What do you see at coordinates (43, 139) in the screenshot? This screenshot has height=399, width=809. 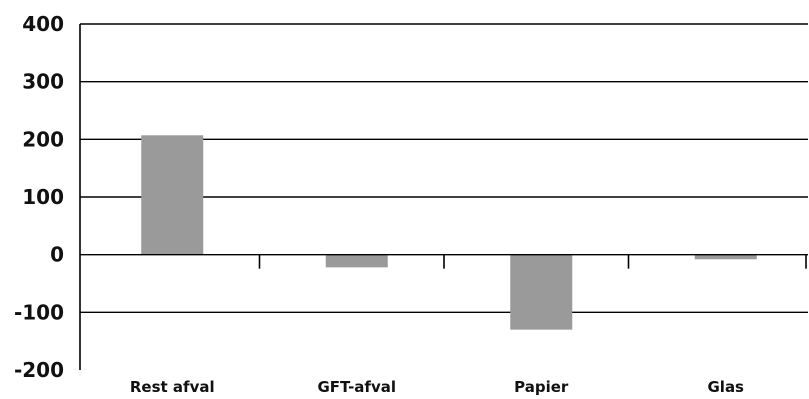 I see `y-tick-label: 200` at bounding box center [43, 139].